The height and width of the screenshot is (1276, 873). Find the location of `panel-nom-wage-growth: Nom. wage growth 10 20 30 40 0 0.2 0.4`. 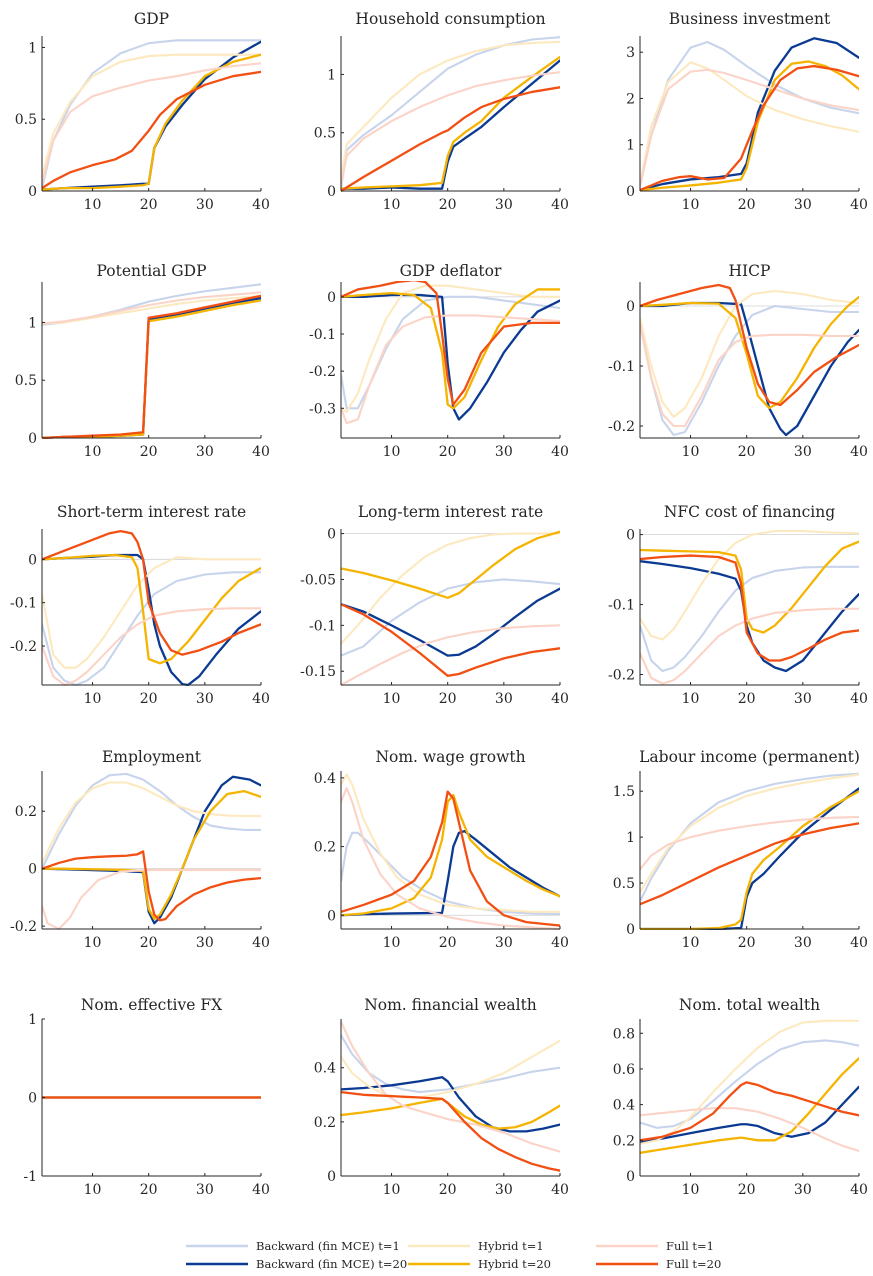

panel-nom-wage-growth: Nom. wage growth 10 20 30 40 0 0.2 0.4 is located at coordinates (441, 849).